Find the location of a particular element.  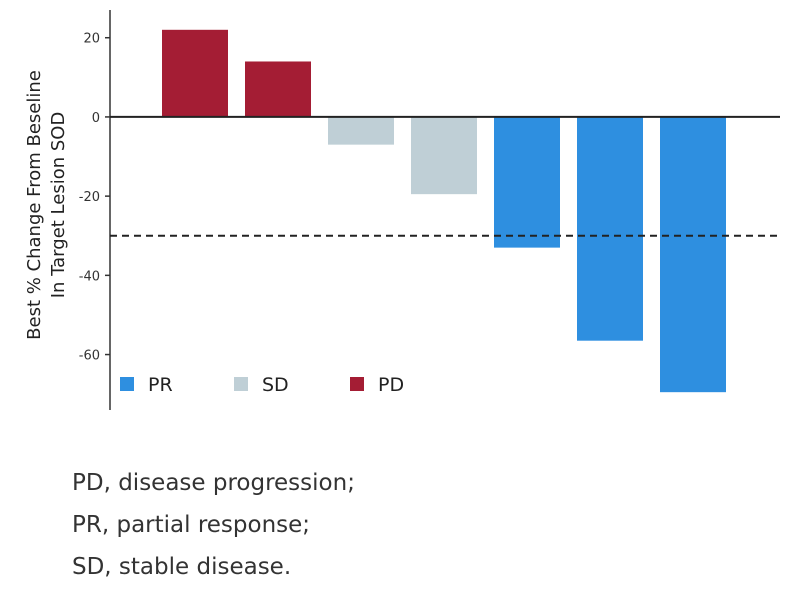

legend: PR SD PD is located at coordinates (262, 385).